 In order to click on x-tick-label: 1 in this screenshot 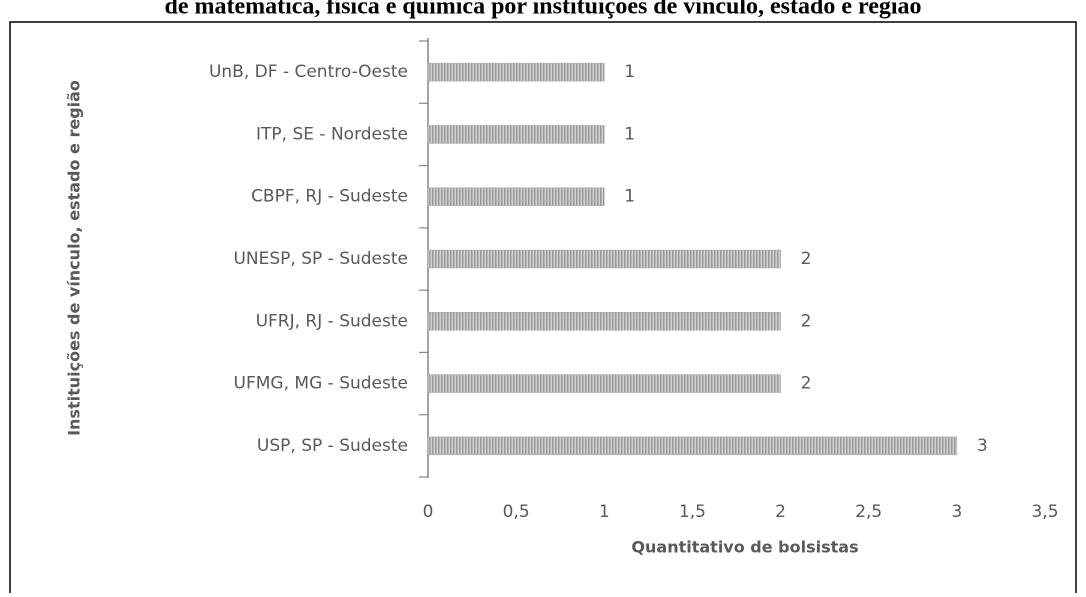, I will do `click(604, 512)`.